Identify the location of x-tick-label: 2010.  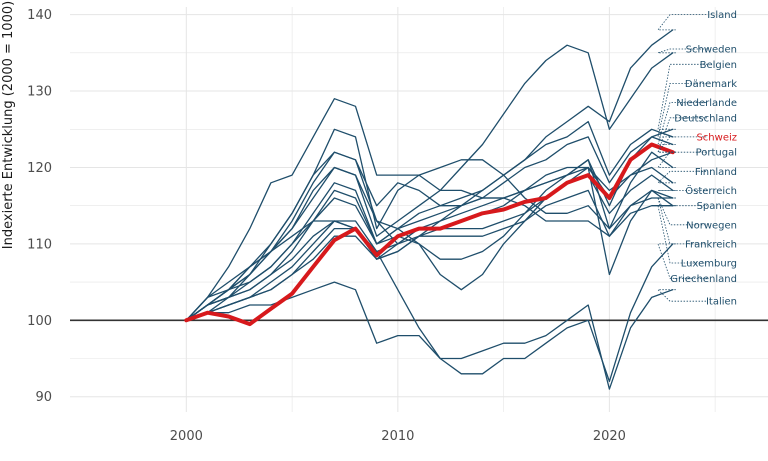
(397, 436).